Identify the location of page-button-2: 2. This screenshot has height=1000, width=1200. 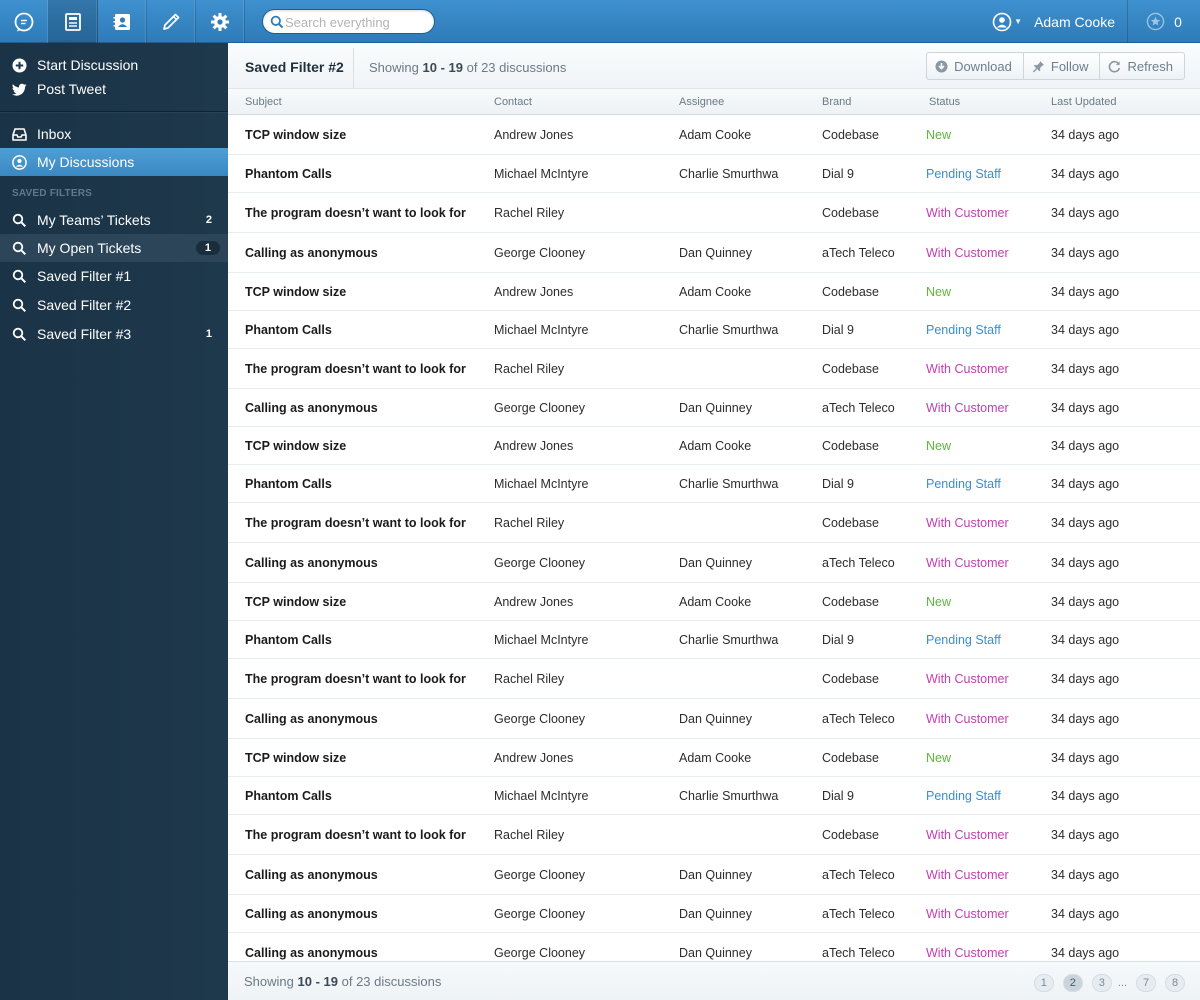
(1072, 983).